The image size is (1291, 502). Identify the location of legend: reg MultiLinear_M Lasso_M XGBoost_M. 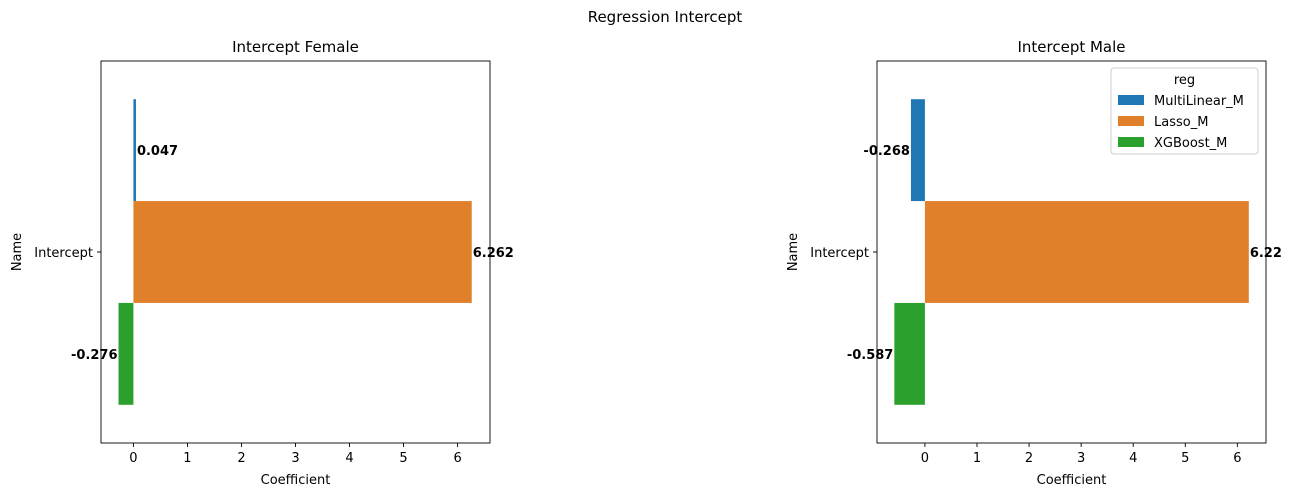
(1184, 111).